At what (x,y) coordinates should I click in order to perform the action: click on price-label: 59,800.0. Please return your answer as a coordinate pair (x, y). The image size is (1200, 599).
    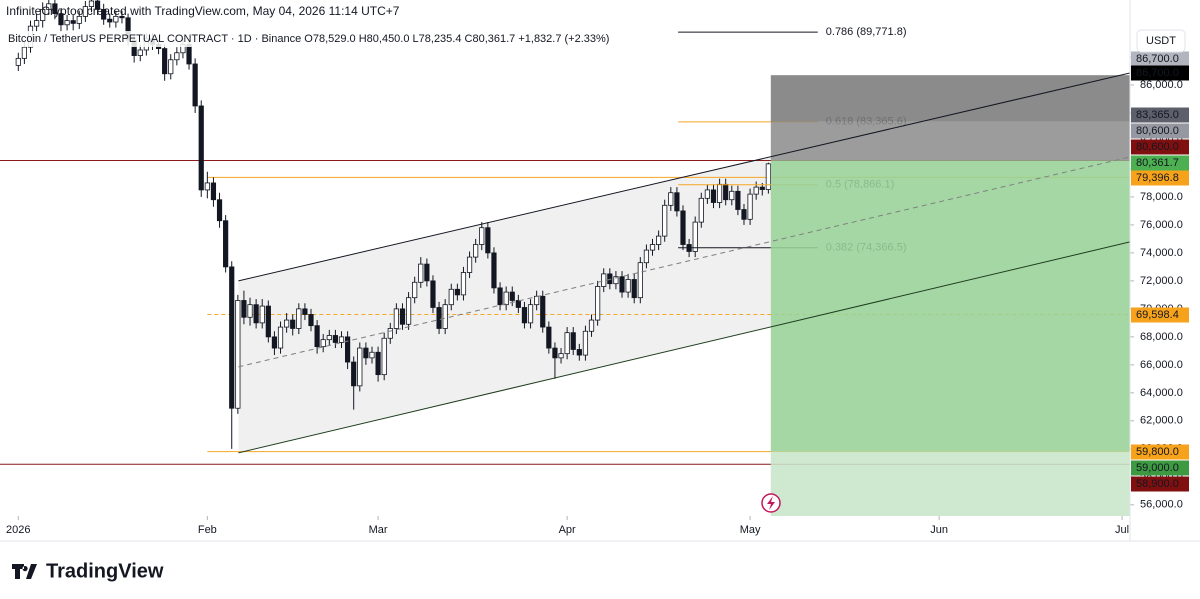
    Looking at the image, I should click on (1157, 452).